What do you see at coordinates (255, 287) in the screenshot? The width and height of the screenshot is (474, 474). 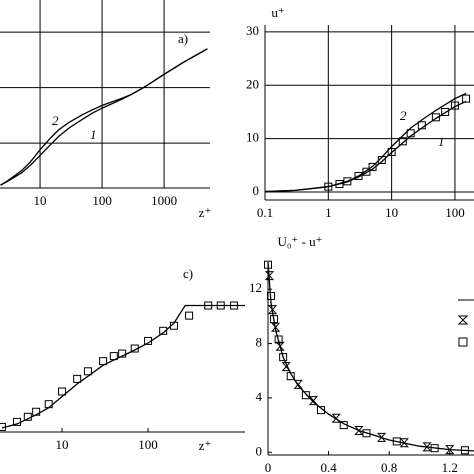 I see `y-tick-label: 12` at bounding box center [255, 287].